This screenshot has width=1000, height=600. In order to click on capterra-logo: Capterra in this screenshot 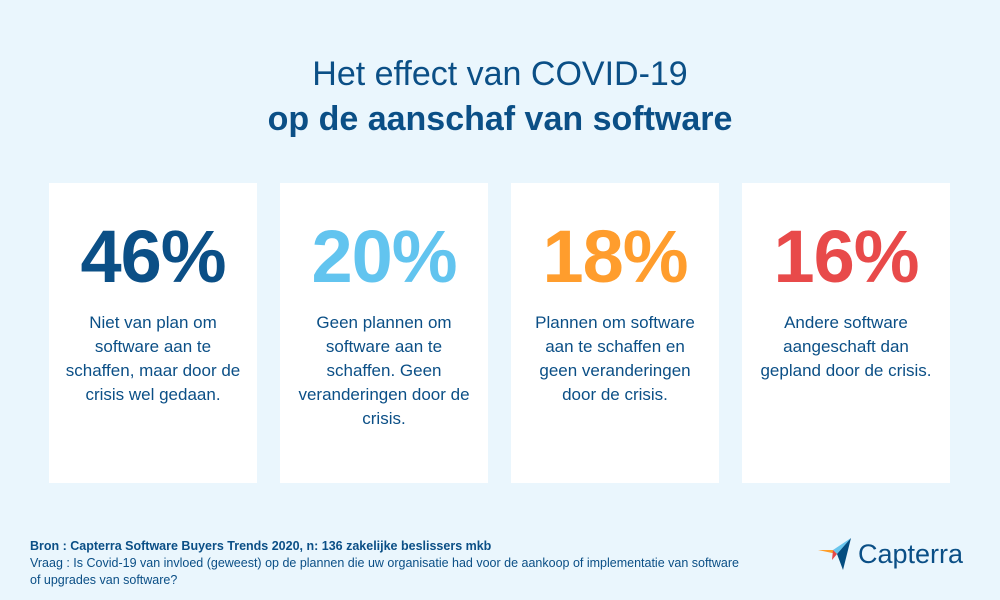, I will do `click(890, 554)`.